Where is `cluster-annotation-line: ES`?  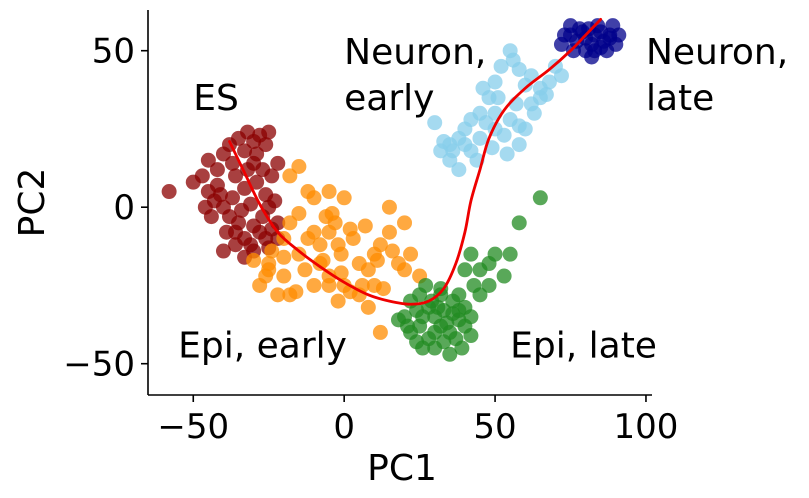 cluster-annotation-line: ES is located at coordinates (216, 98).